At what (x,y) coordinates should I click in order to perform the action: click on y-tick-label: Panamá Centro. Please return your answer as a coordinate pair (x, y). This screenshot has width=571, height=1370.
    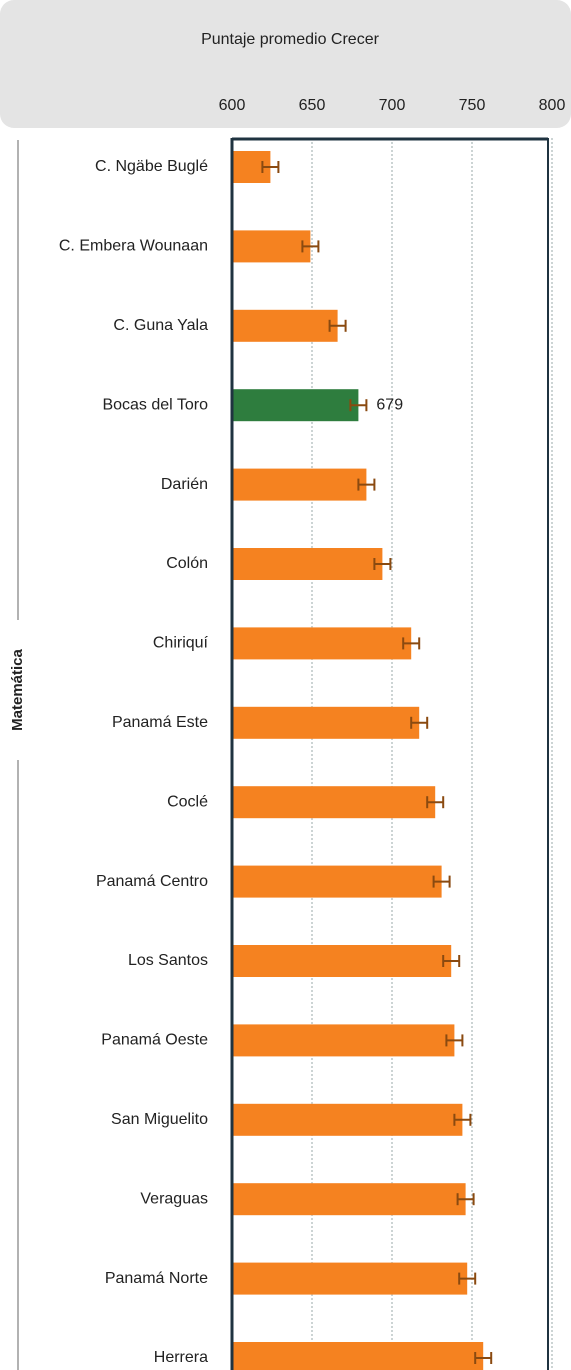
    Looking at the image, I should click on (152, 881).